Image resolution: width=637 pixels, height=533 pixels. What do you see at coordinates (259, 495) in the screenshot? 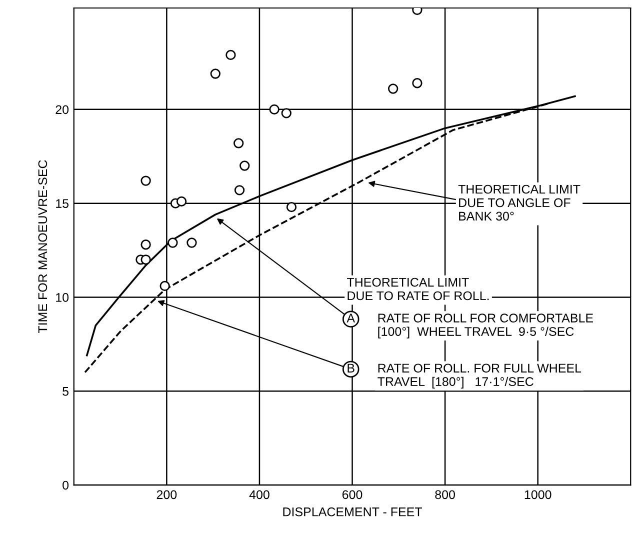
I see `x-tick-label: 400` at bounding box center [259, 495].